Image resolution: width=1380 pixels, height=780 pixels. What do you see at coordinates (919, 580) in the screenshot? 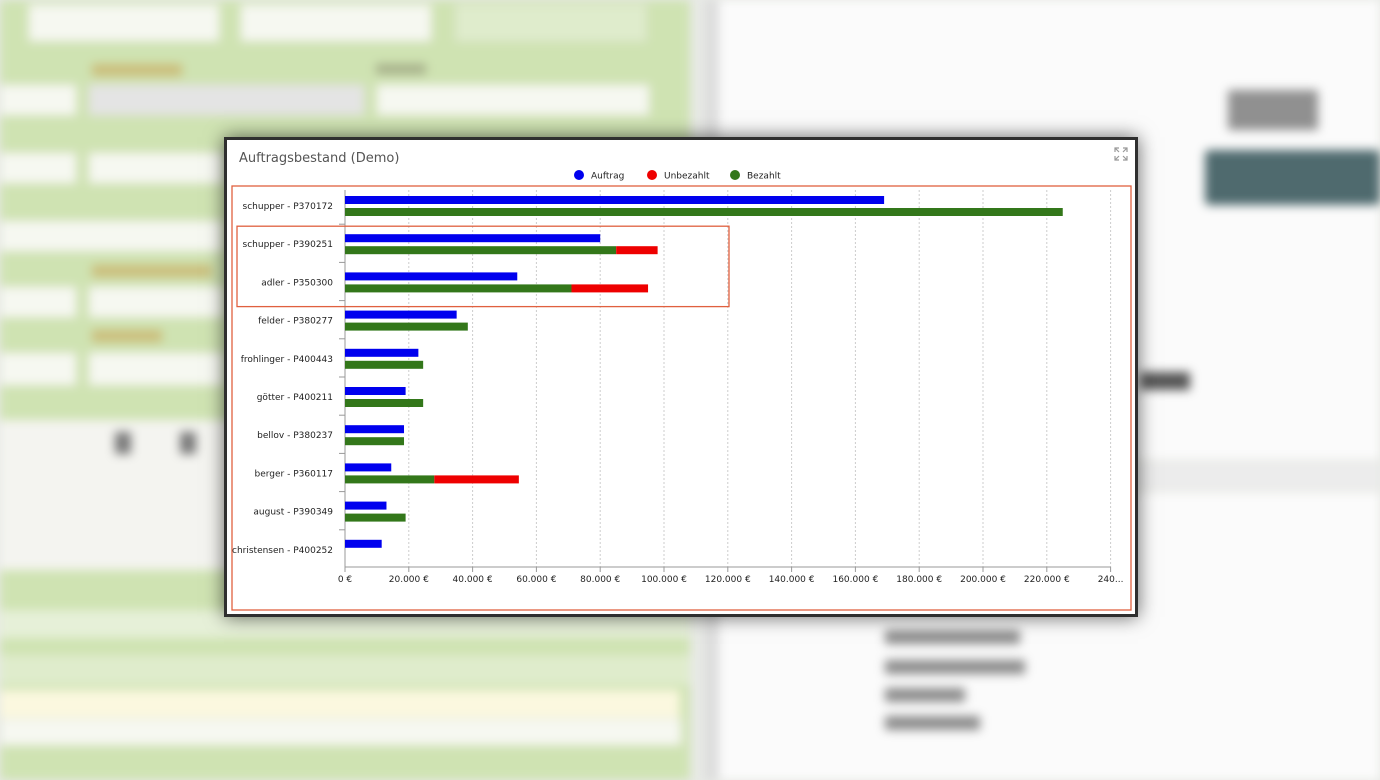
I see `x-tick-label: 180.000 €` at bounding box center [919, 580].